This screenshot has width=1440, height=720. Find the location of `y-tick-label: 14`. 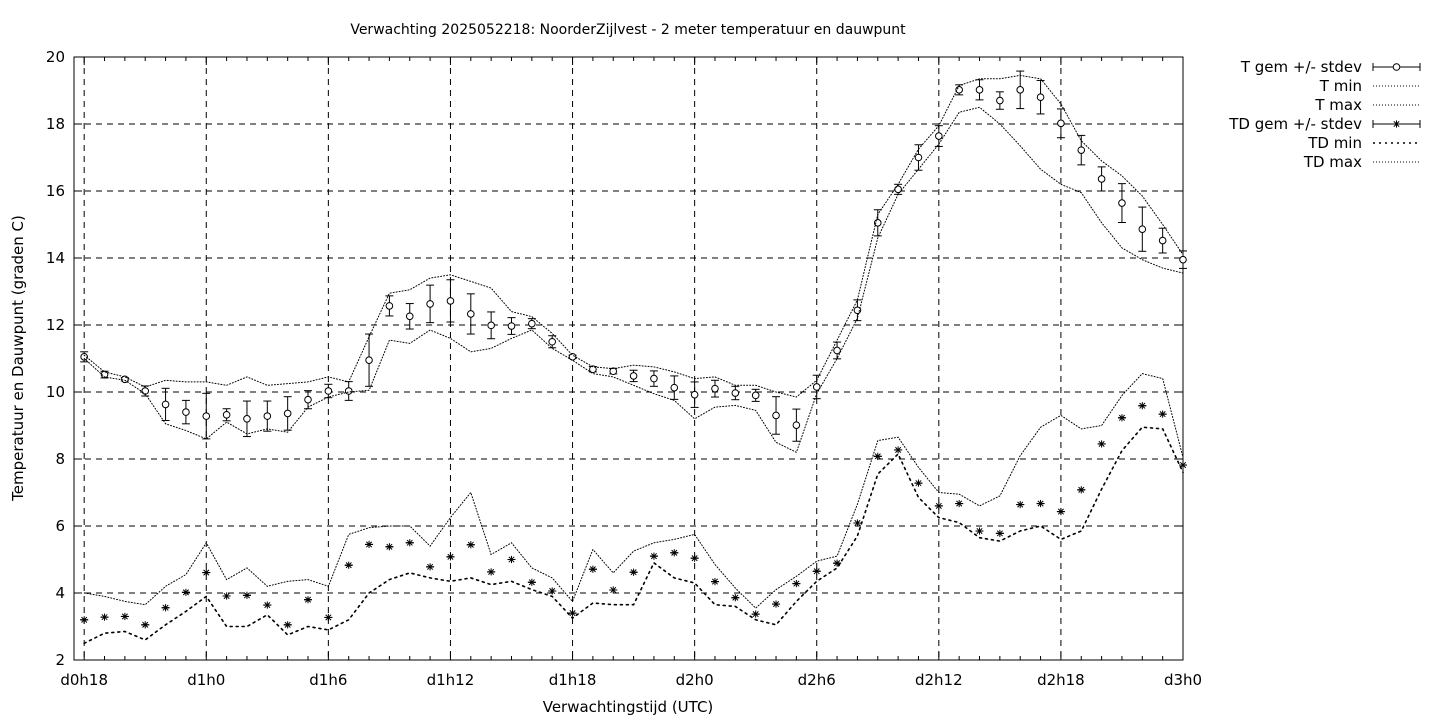

y-tick-label: 14 is located at coordinates (55, 258).